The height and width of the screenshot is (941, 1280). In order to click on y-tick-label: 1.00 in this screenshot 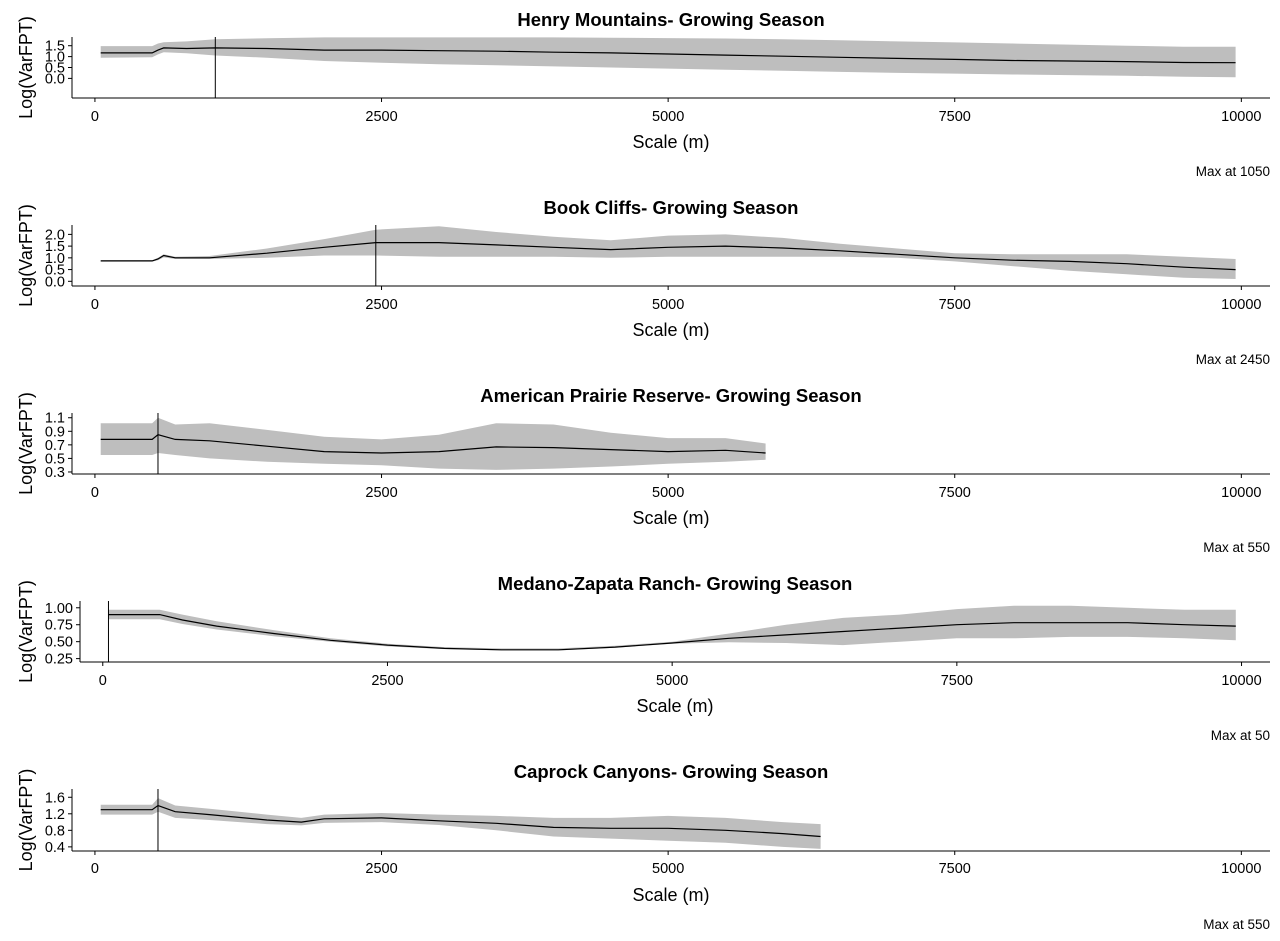, I will do `click(59, 609)`.